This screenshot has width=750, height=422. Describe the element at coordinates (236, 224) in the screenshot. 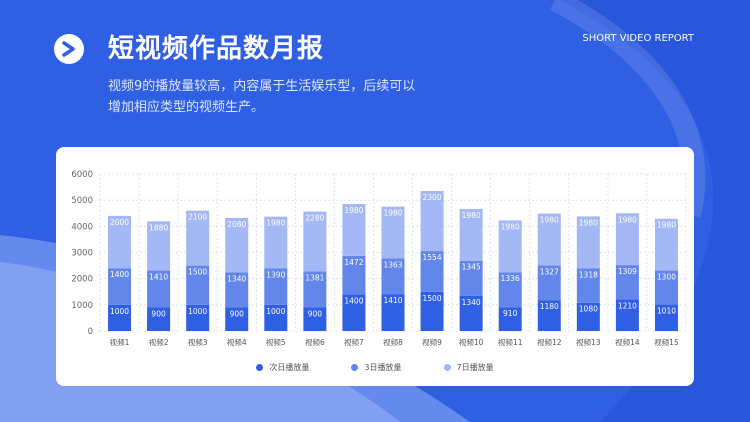

I see `data-label: 2080` at that location.